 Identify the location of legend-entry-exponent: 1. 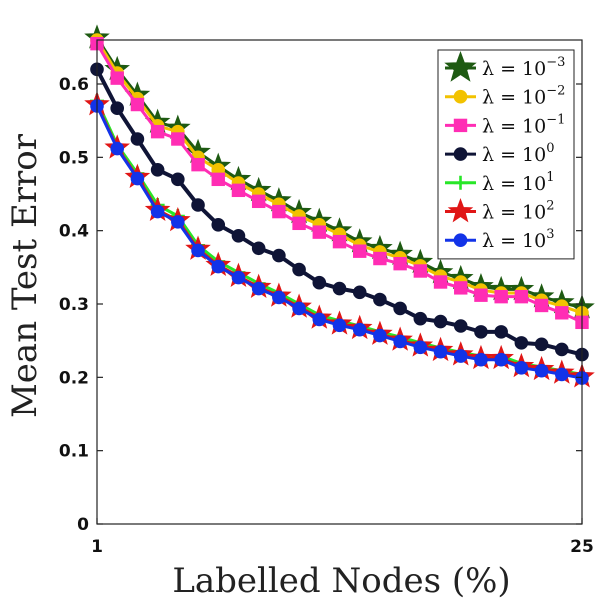
(550, 177).